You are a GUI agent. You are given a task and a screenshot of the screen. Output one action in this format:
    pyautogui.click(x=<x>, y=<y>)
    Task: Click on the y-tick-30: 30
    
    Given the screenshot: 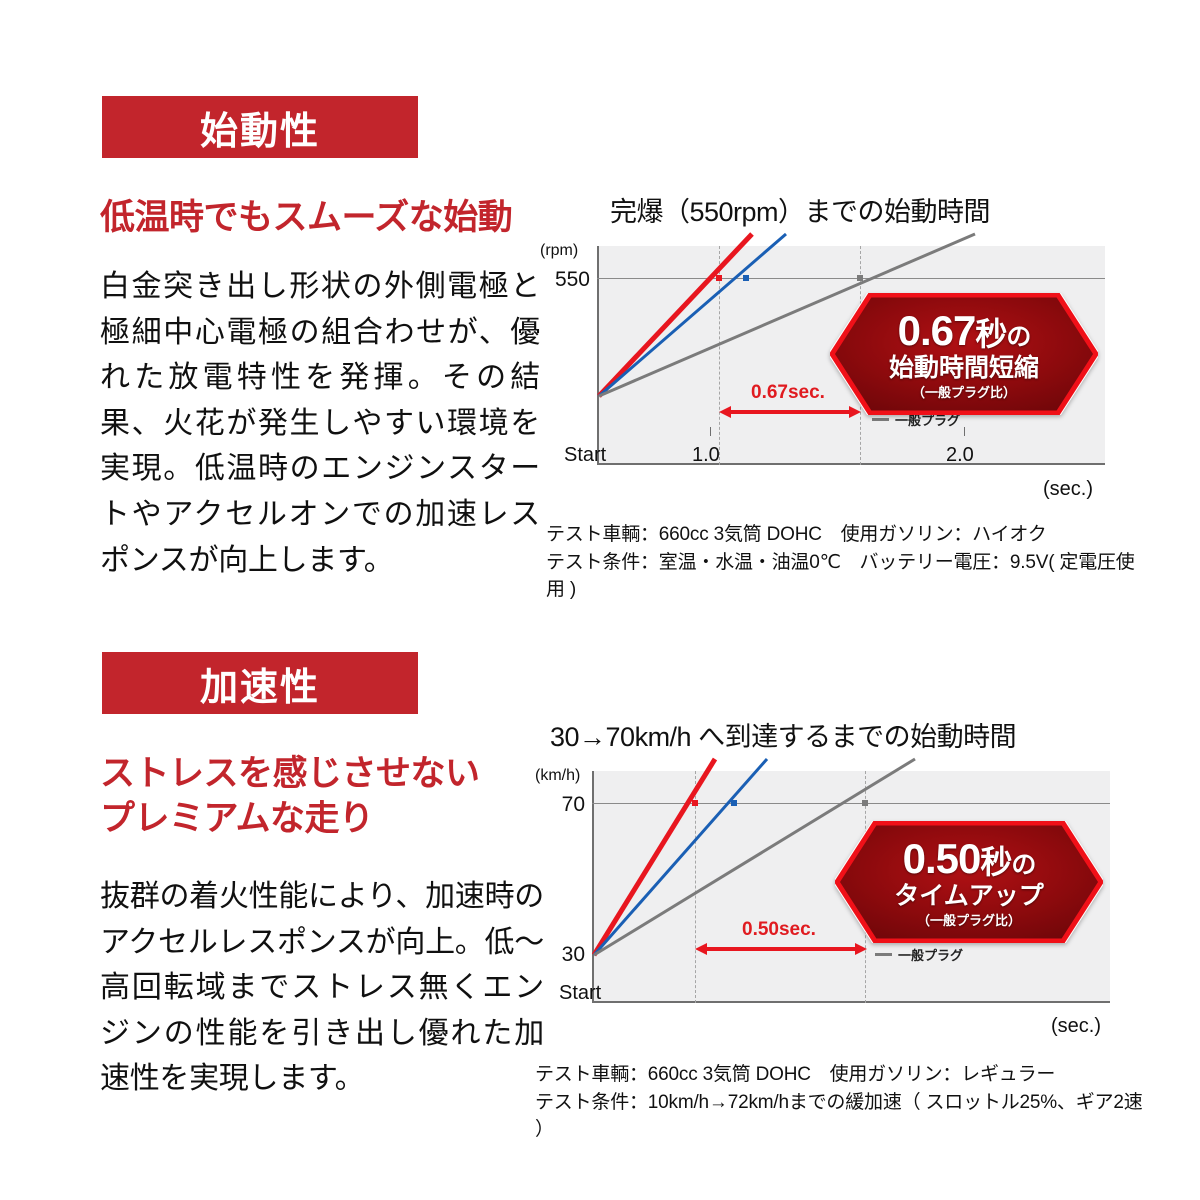 What is the action you would take?
    pyautogui.click(x=573, y=954)
    